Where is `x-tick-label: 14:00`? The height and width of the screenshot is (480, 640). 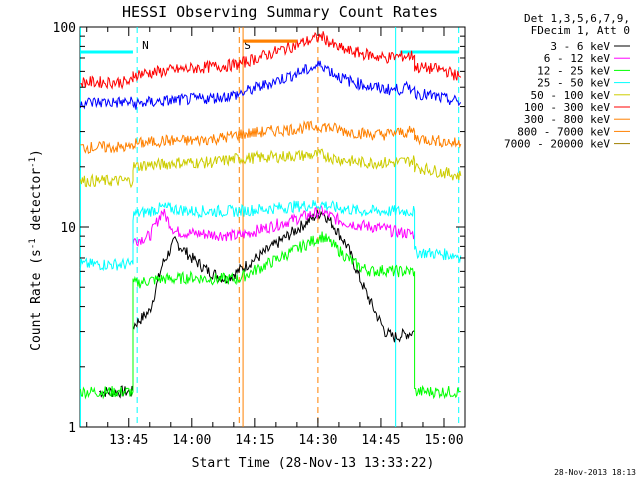 x-tick-label: 14:00 is located at coordinates (191, 440).